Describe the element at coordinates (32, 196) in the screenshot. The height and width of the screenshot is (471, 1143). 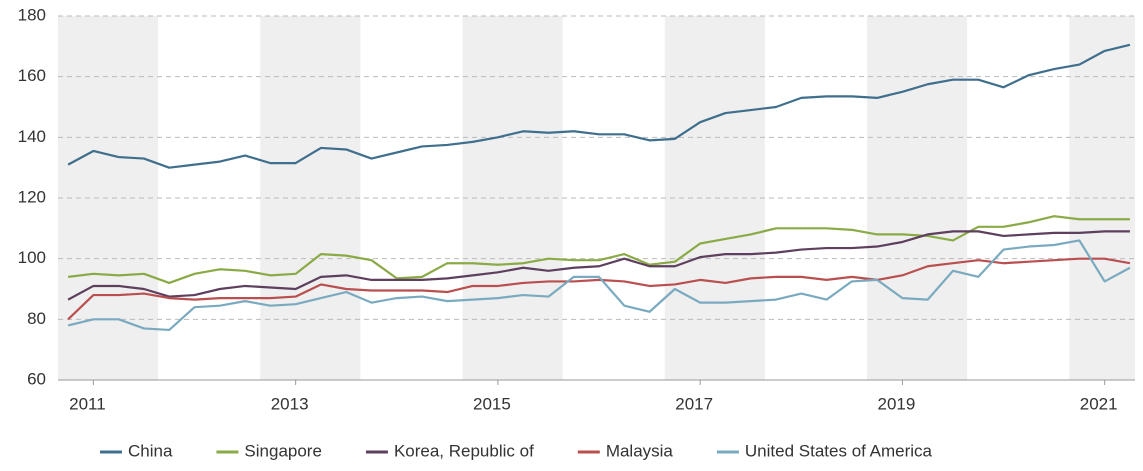
I see `y-tick-label: 120` at that location.